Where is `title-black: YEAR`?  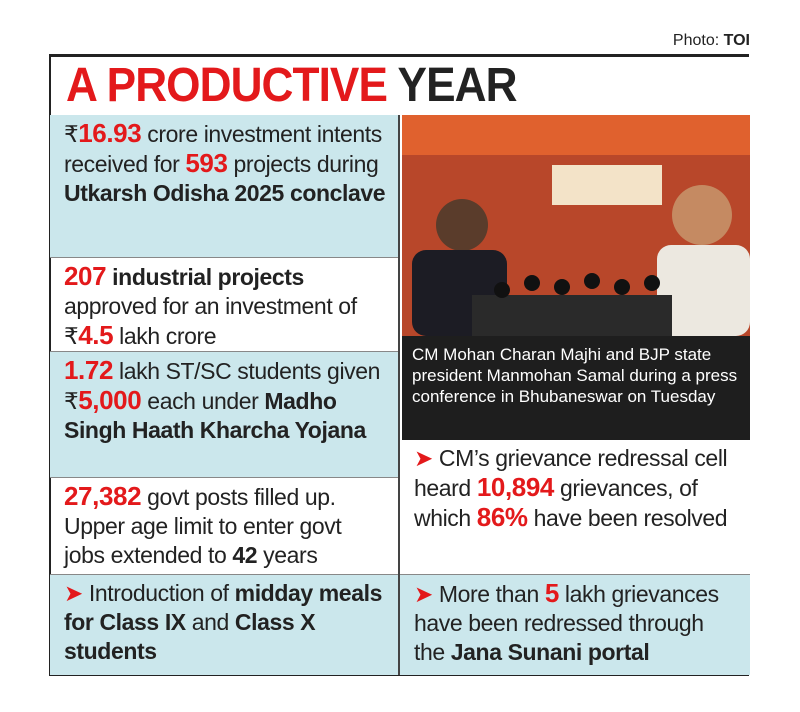
title-black: YEAR is located at coordinates (457, 85).